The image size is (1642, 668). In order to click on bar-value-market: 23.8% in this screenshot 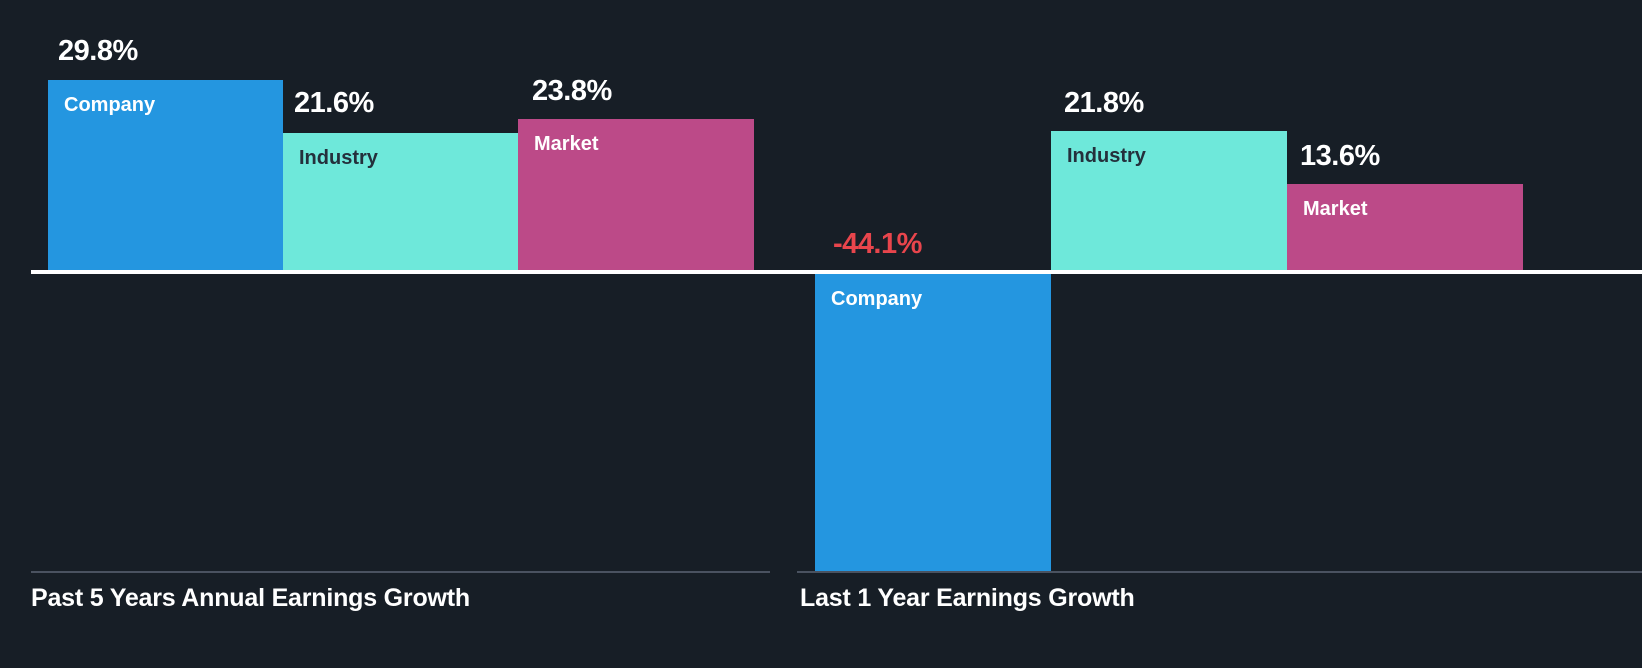, I will do `click(572, 91)`.